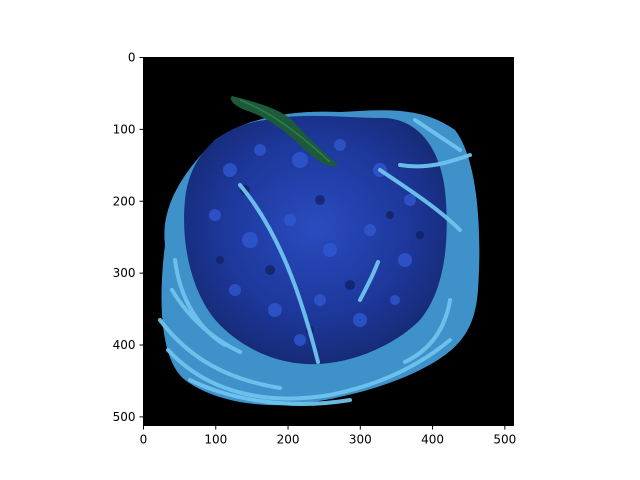 The height and width of the screenshot is (480, 640). What do you see at coordinates (124, 345) in the screenshot?
I see `y-tick-label: 400` at bounding box center [124, 345].